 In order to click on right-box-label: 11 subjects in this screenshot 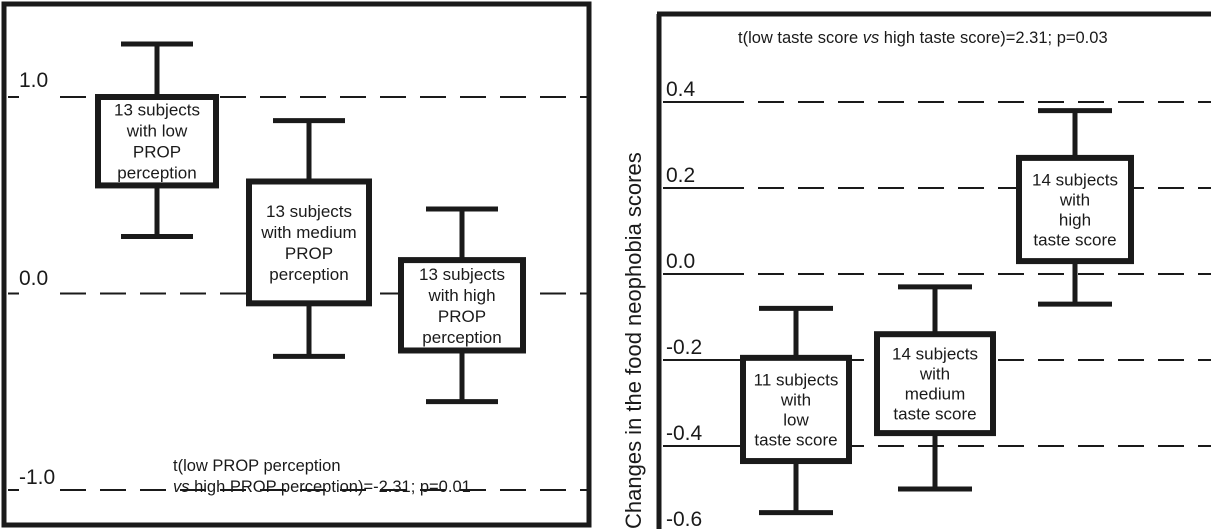, I will do `click(796, 379)`.